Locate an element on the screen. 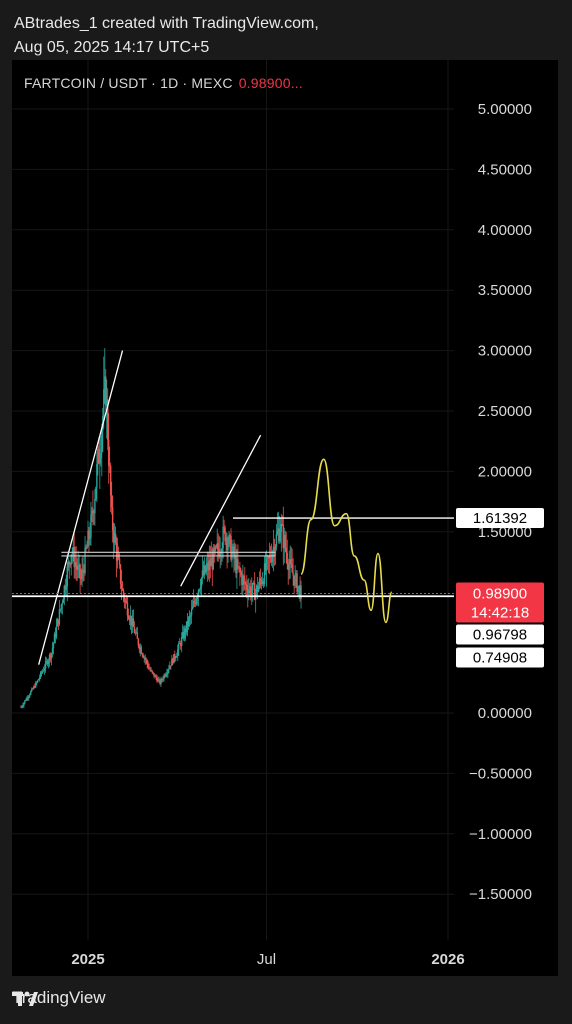 This screenshot has height=1024, width=572. level-label-lower: 0.74908 is located at coordinates (500, 658).